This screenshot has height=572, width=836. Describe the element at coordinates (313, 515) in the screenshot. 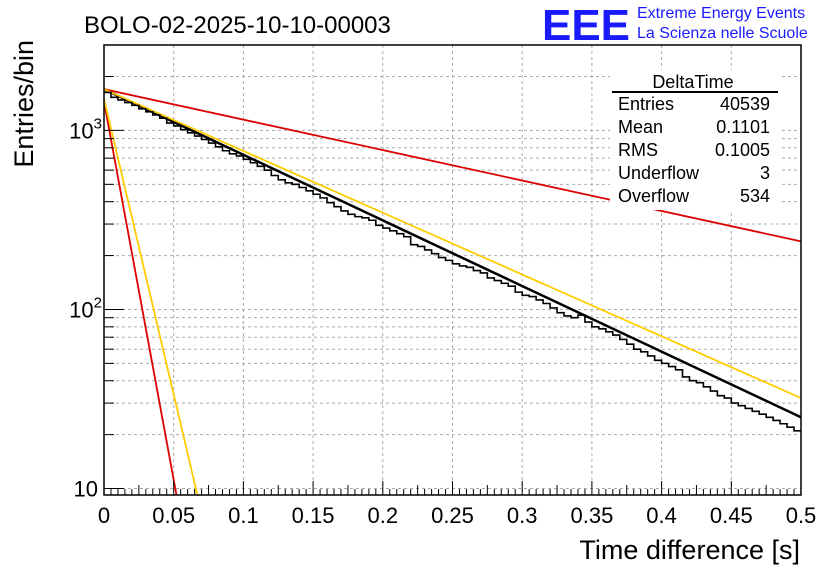

I see `x-tick-label: 0.15` at that location.